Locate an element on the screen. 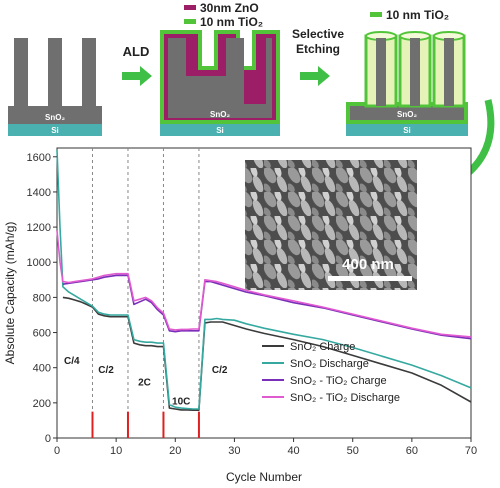 The width and height of the screenshot is (500, 488). si-substrate is located at coordinates (55, 130).